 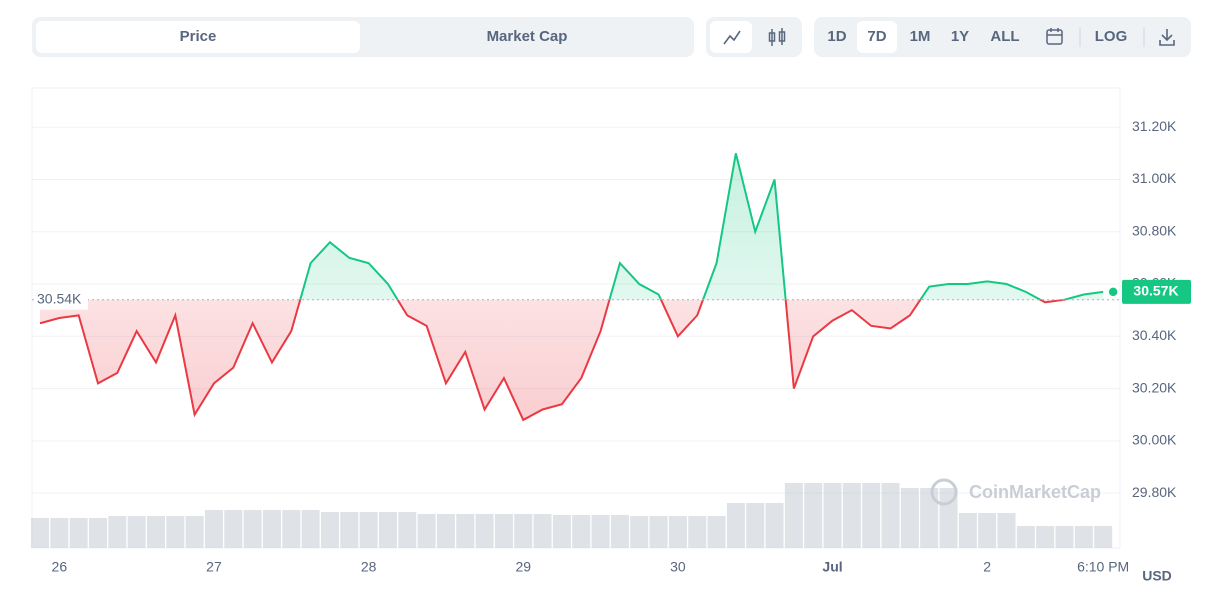 What do you see at coordinates (1154, 230) in the screenshot?
I see `y-tick-label: 30.80K` at bounding box center [1154, 230].